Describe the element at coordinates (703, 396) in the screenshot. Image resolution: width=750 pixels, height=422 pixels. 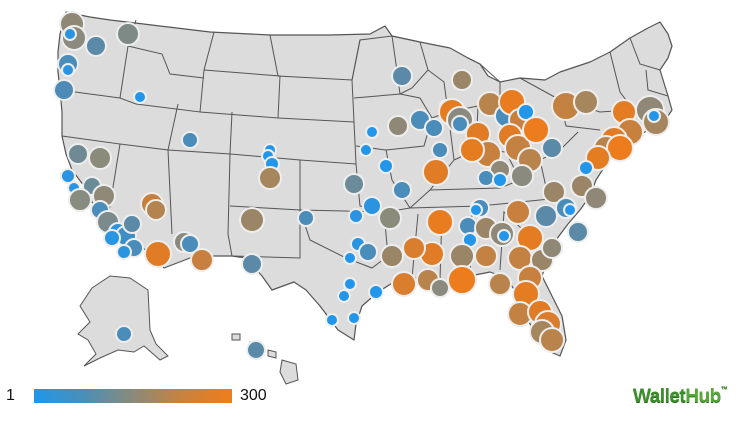
I see `logo-hub-text: Hub` at that location.